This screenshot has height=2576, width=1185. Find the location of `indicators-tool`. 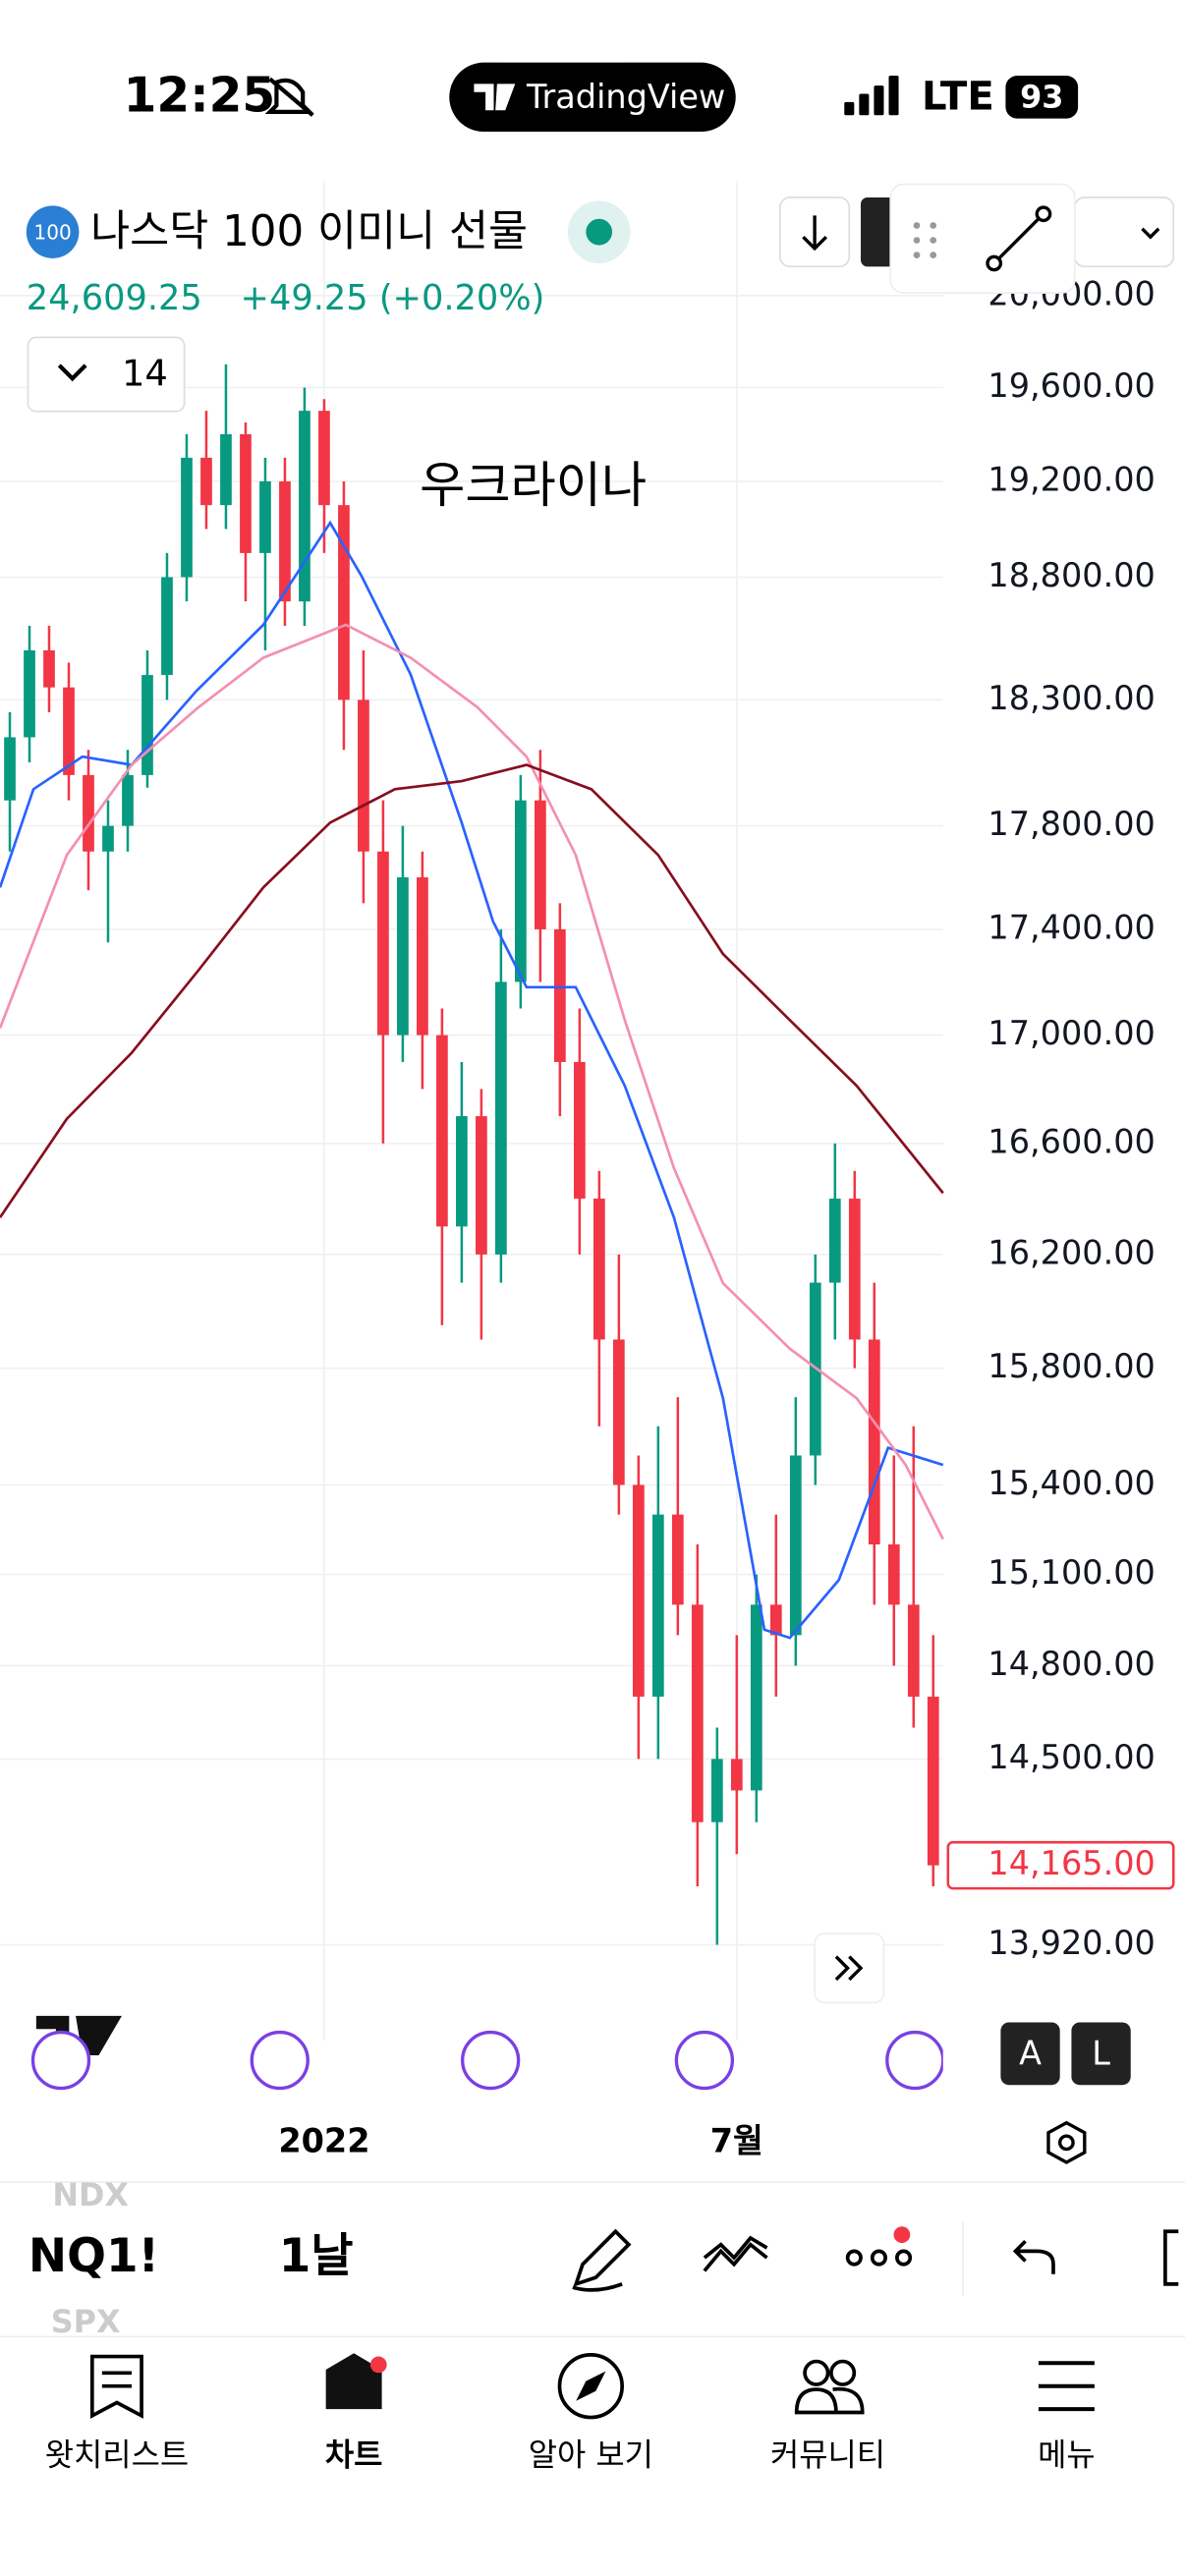

indicators-tool is located at coordinates (736, 2253).